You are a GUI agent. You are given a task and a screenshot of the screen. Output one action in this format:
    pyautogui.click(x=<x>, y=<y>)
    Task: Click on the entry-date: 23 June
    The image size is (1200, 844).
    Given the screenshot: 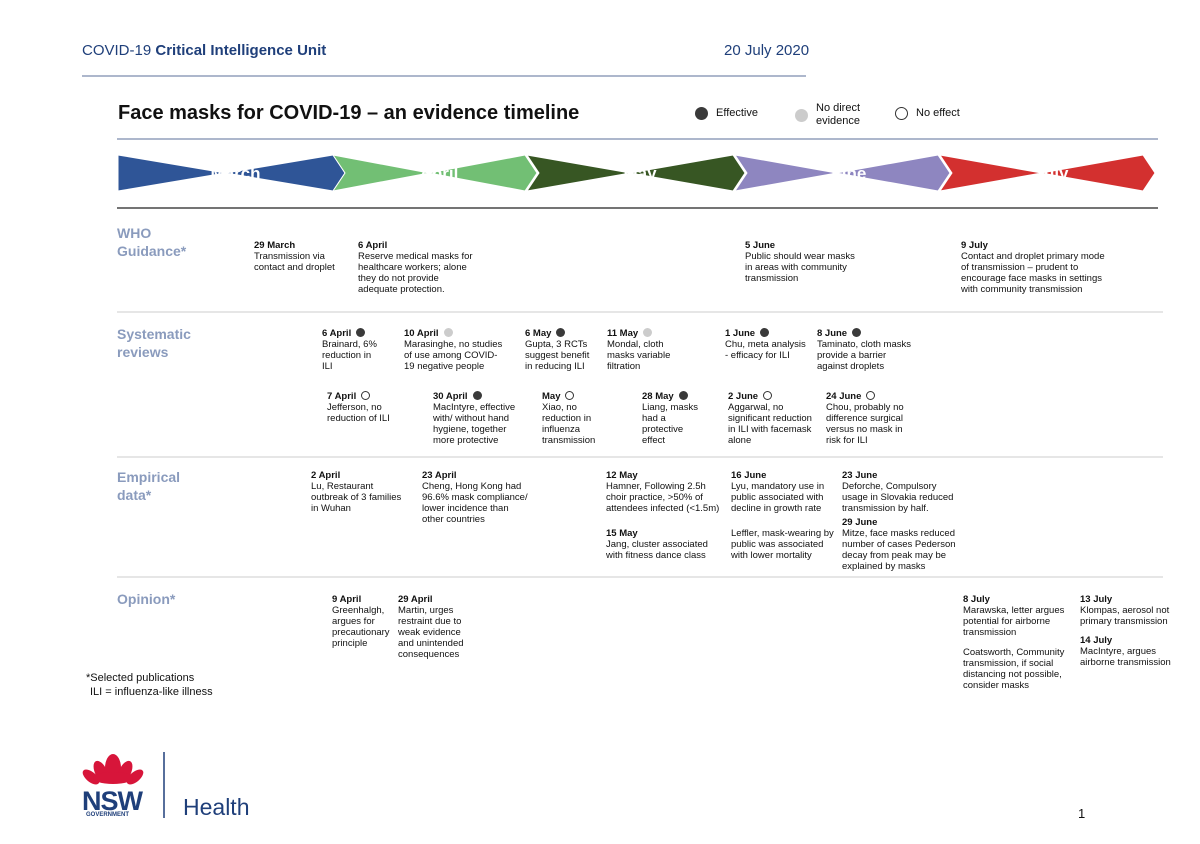 What is the action you would take?
    pyautogui.click(x=860, y=475)
    